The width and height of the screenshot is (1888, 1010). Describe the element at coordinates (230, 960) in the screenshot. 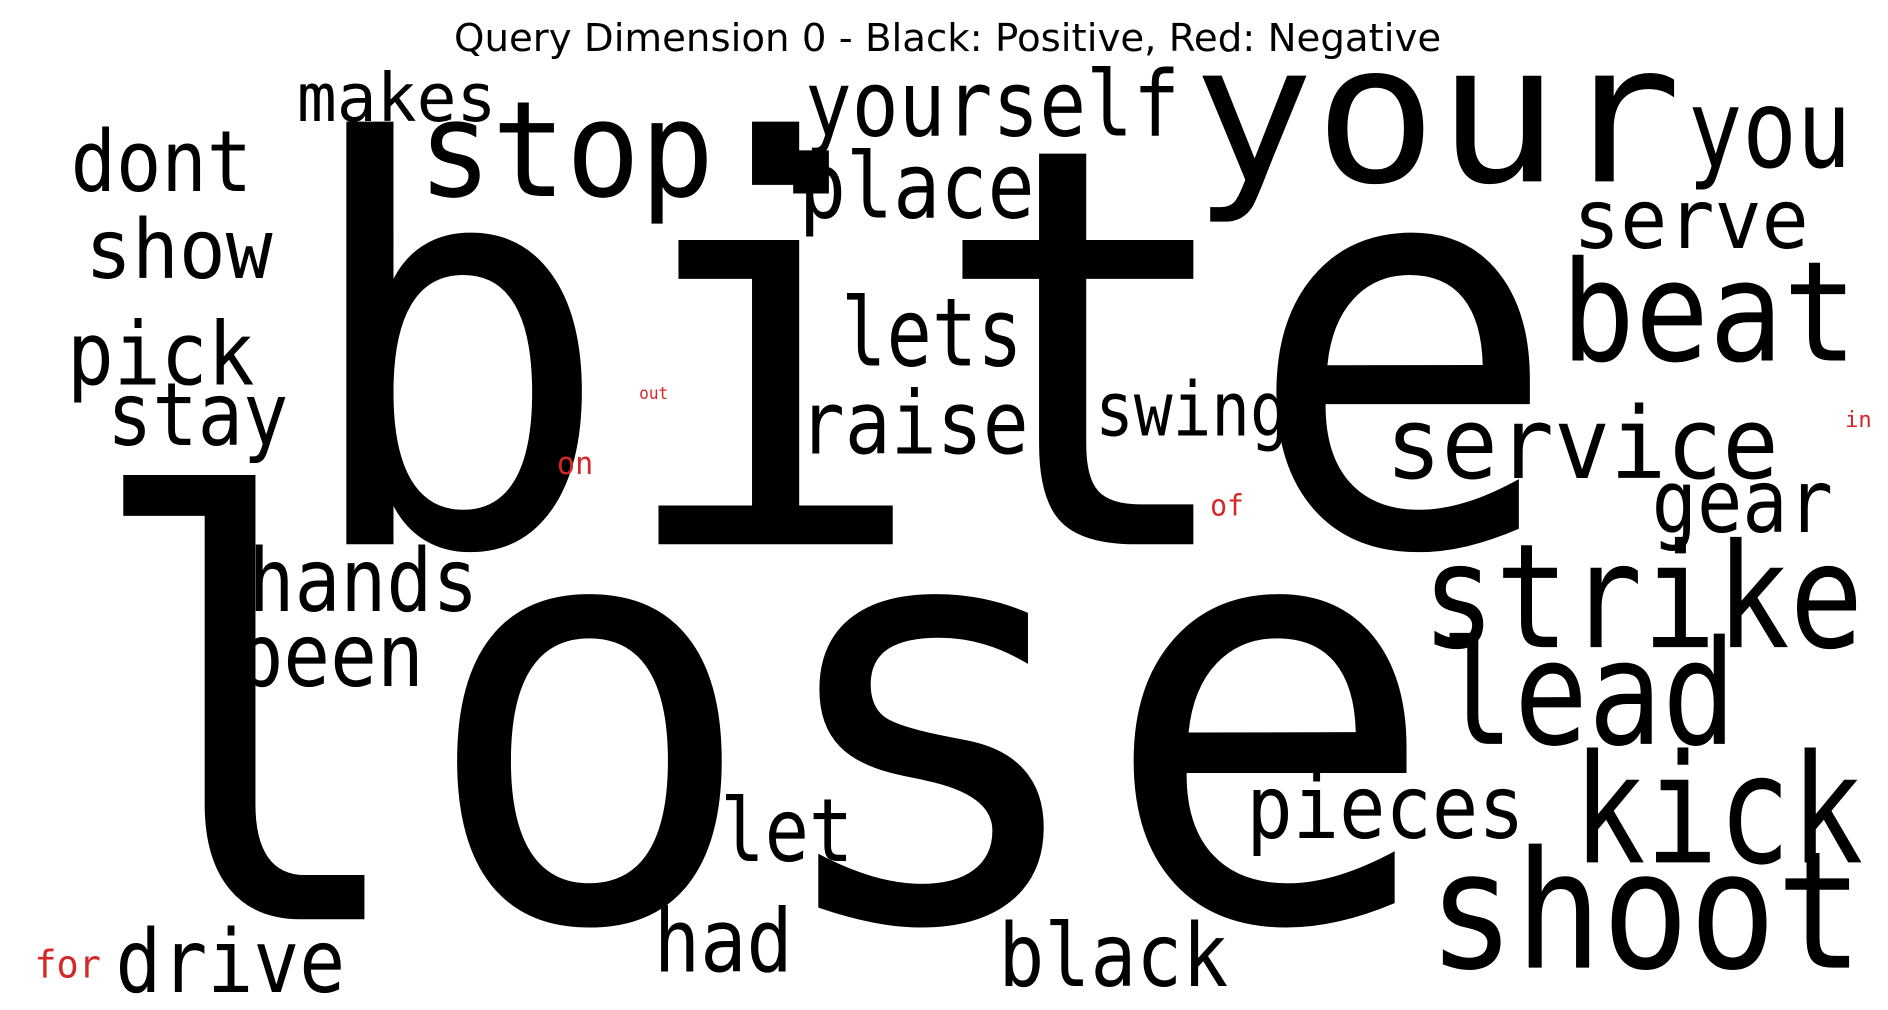

I see `word: drive` at that location.